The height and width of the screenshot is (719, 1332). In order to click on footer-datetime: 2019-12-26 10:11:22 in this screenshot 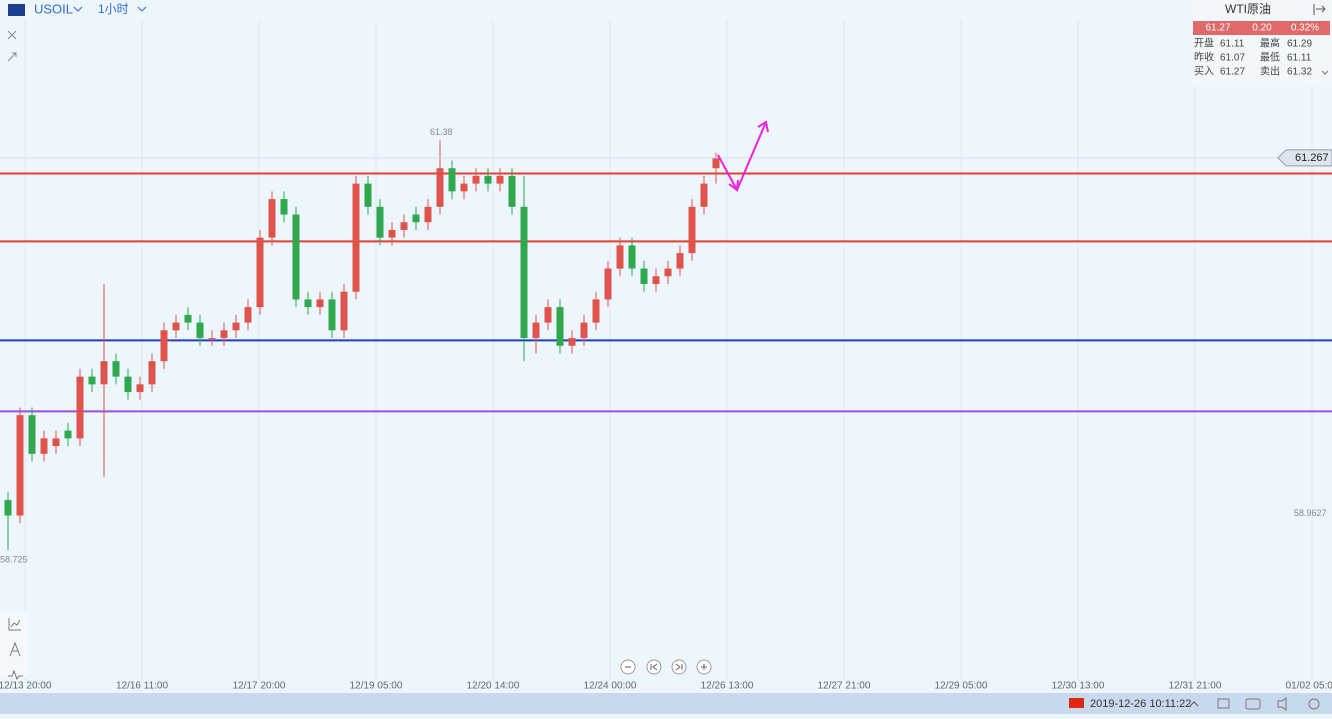, I will do `click(1140, 704)`.